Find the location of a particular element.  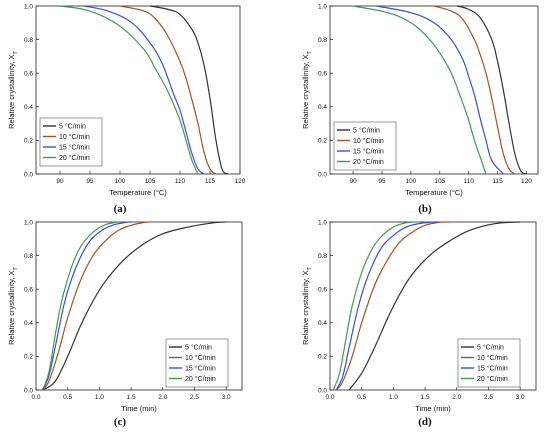

x-tick-label: 100 is located at coordinates (410, 181).